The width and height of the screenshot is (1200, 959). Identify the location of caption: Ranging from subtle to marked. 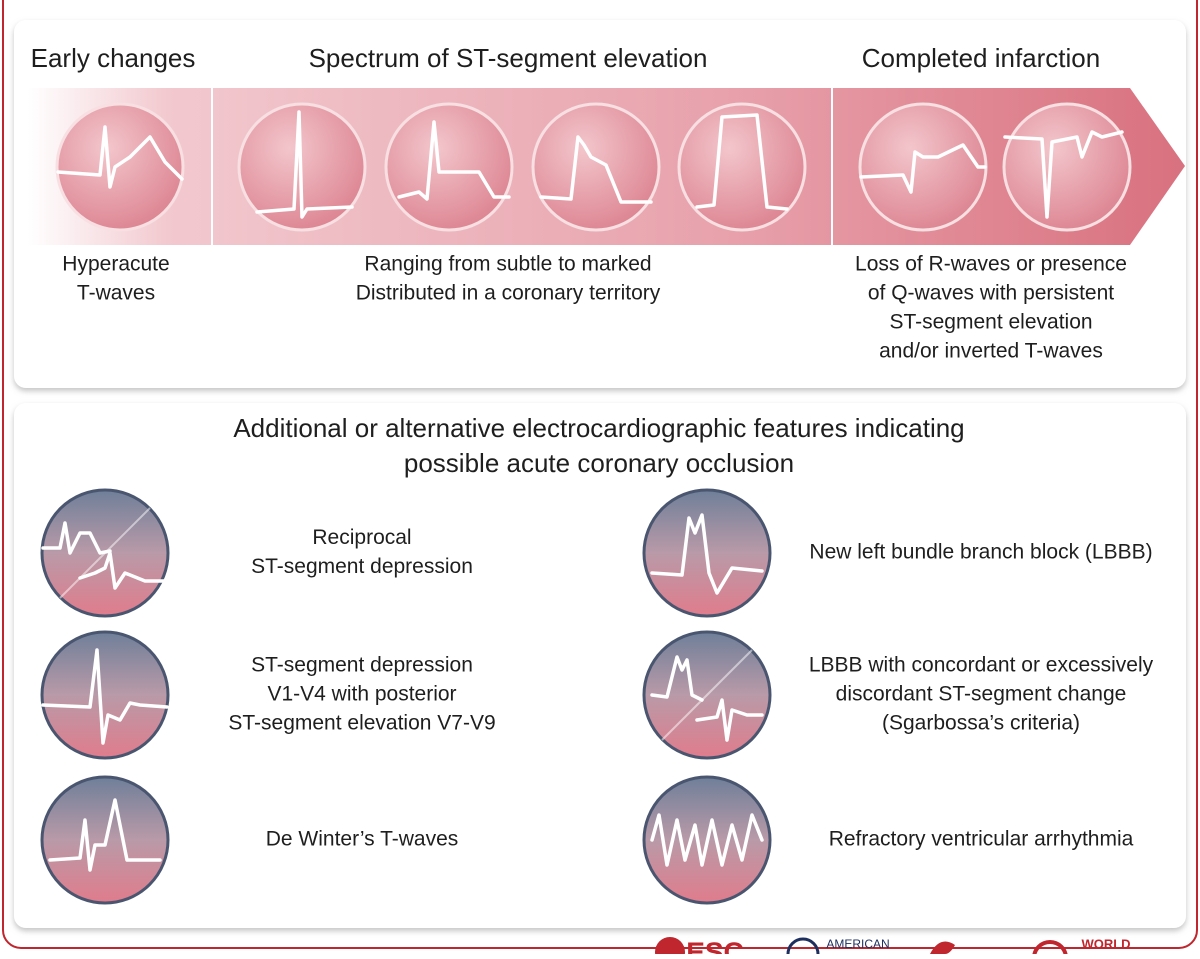
(507, 264).